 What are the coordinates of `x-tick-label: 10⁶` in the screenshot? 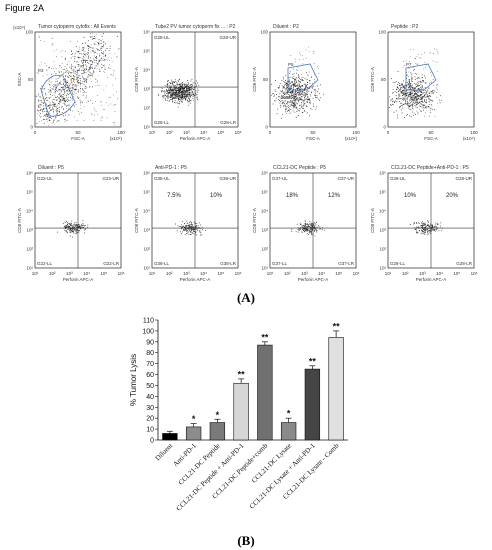 It's located at (356, 273).